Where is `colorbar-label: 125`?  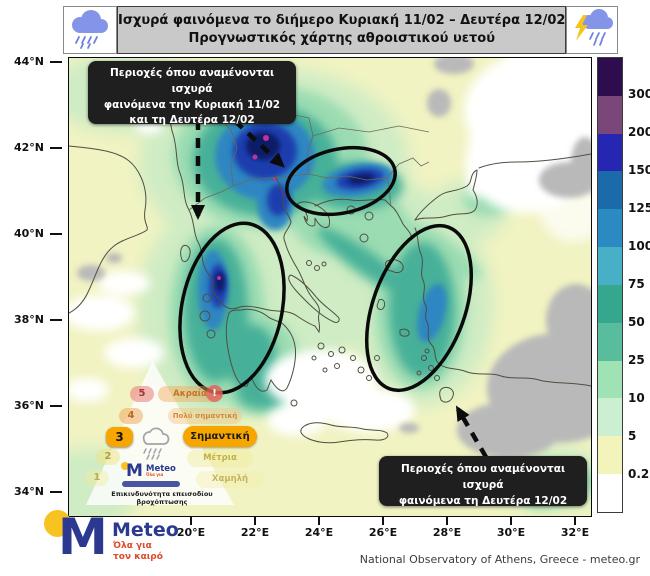 colorbar-label: 125 is located at coordinates (639, 208).